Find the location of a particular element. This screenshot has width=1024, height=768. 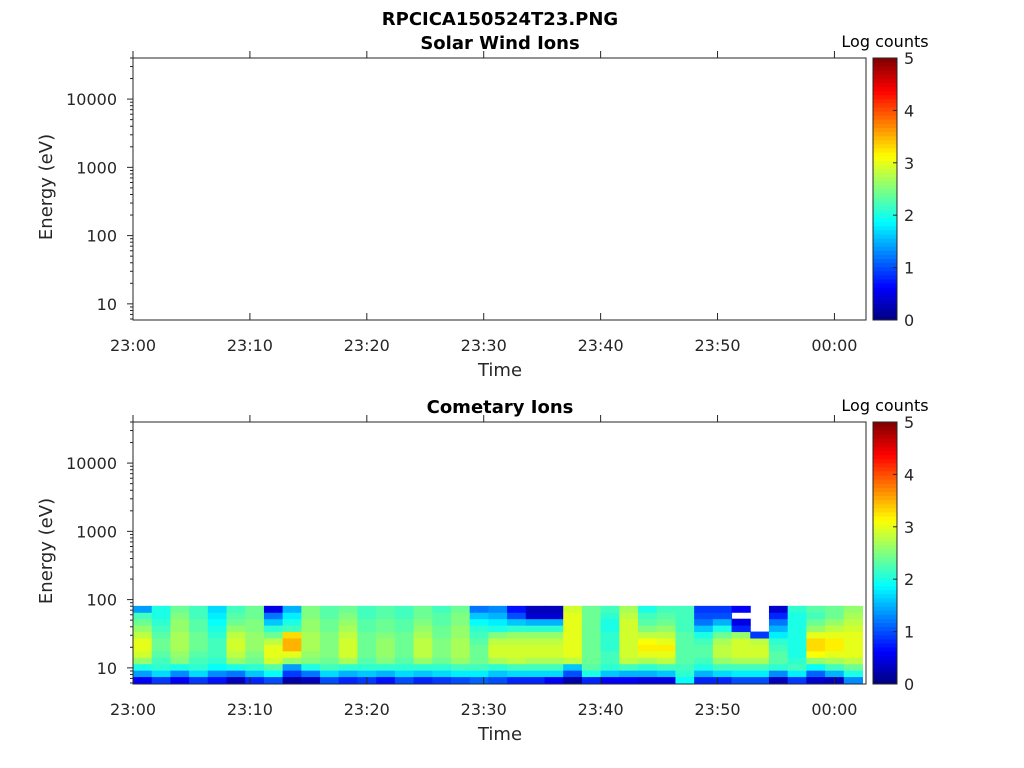

x-tick-label: 23:00 is located at coordinates (133, 345).